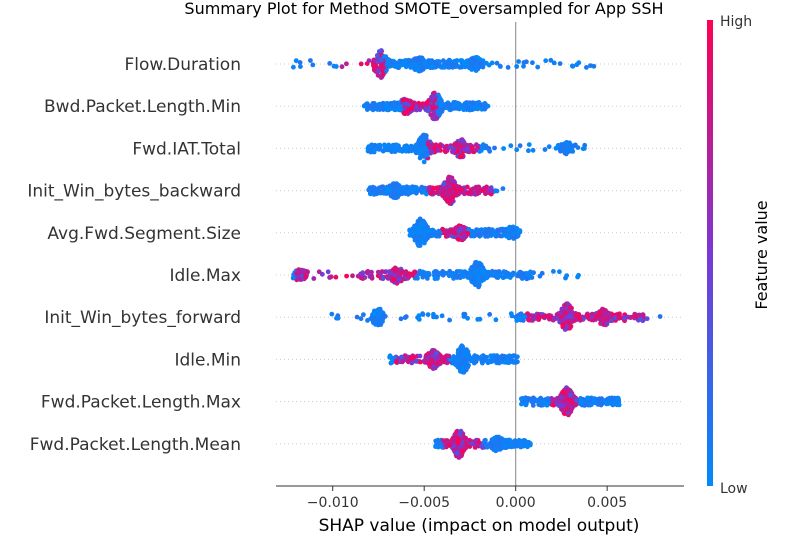 Image resolution: width=800 pixels, height=550 pixels. Describe the element at coordinates (739, 255) in the screenshot. I see `colorbar: High Low Feature value` at that location.